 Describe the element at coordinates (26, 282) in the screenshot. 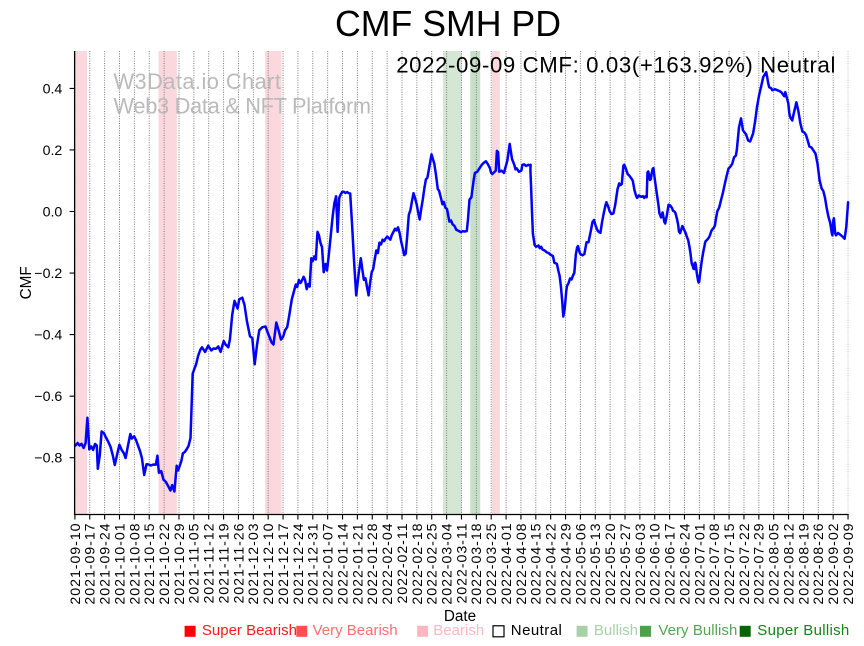

I see `svg-text: CMF` at that location.